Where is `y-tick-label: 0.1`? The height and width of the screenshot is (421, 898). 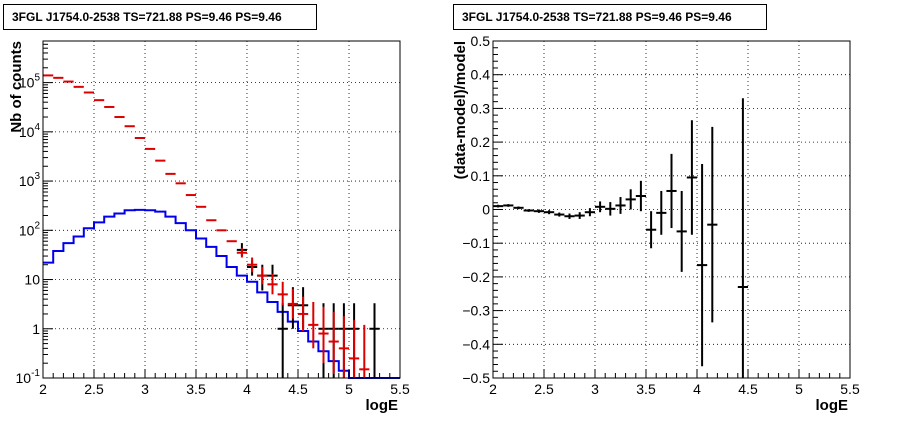
y-tick-label: 0.1 is located at coordinates (481, 176).